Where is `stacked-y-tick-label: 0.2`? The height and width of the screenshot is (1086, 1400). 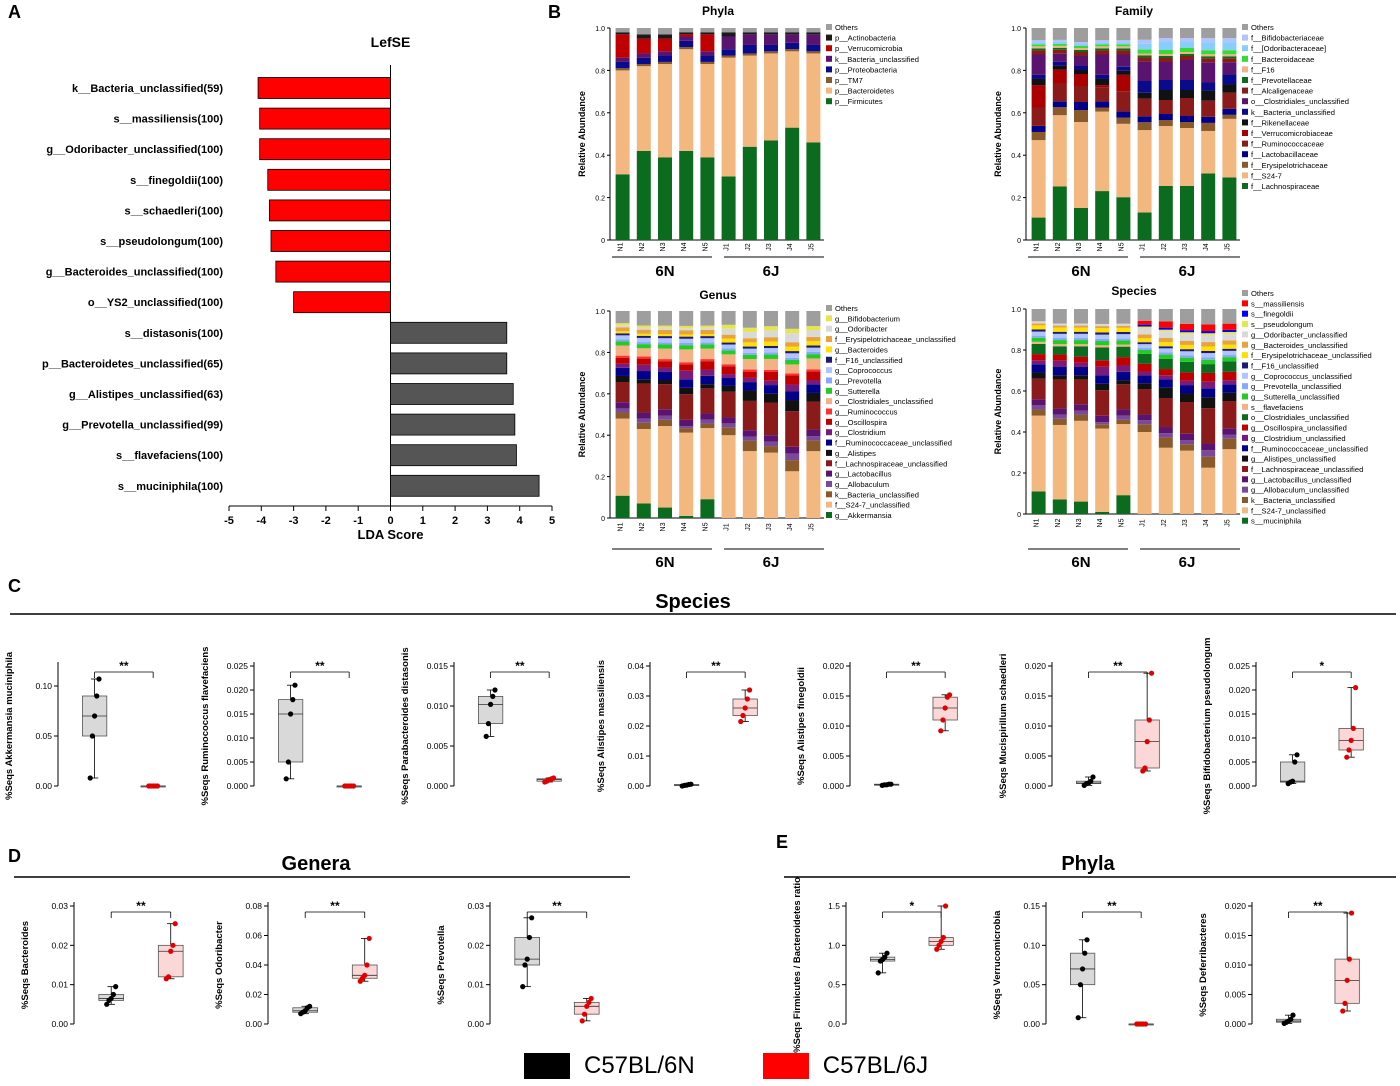 stacked-y-tick-label: 0.2 is located at coordinates (600, 199).